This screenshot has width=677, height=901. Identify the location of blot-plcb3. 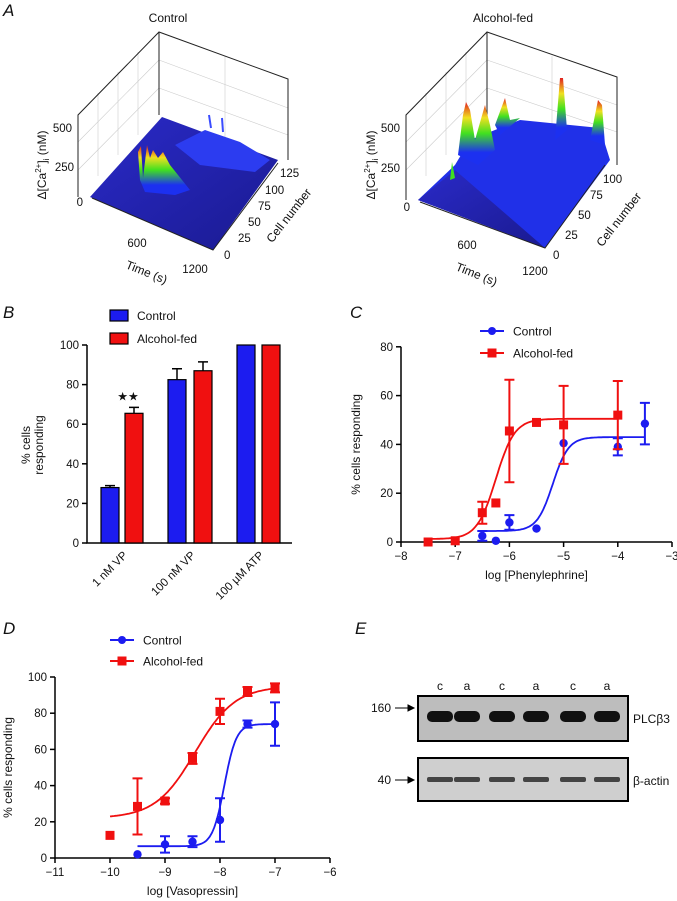
(523, 718).